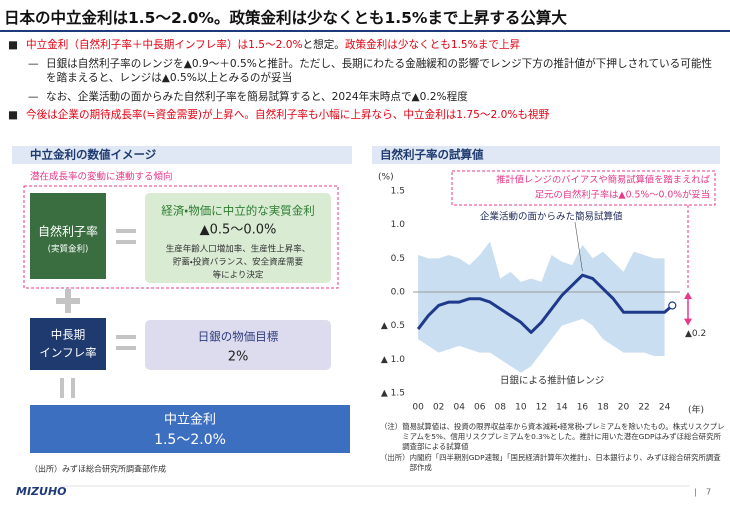  I want to click on end-label: ▲0.2, so click(695, 334).